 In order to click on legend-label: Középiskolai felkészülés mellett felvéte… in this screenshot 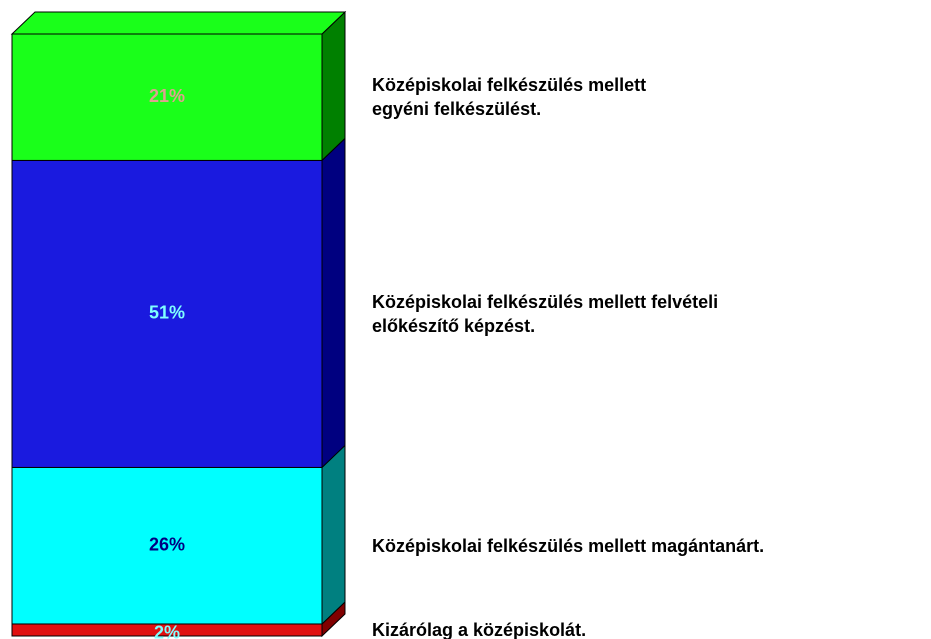, I will do `click(545, 313)`.